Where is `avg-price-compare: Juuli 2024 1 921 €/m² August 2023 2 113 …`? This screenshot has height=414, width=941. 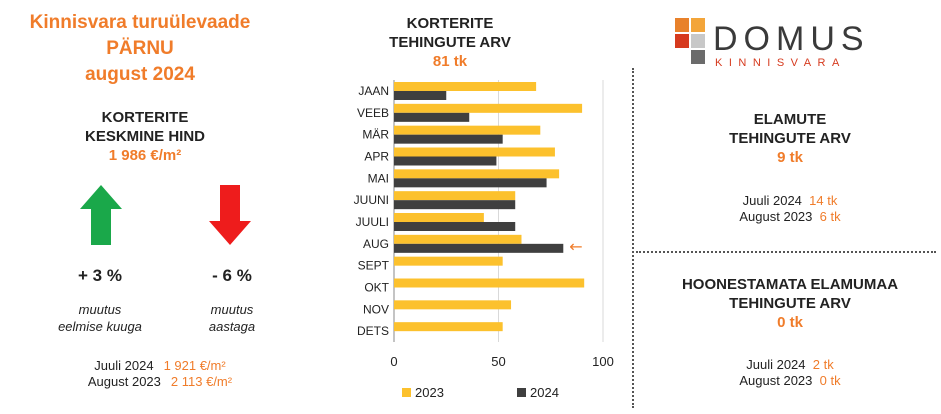 avg-price-compare: Juuli 2024 1 921 €/m² August 2023 2 113 … is located at coordinates (160, 374).